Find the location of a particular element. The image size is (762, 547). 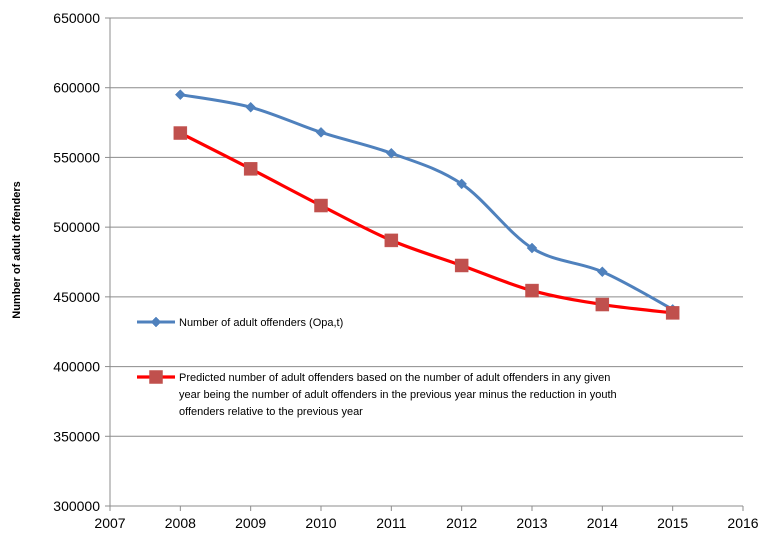

y-tick-label: 450000 is located at coordinates (76, 297).